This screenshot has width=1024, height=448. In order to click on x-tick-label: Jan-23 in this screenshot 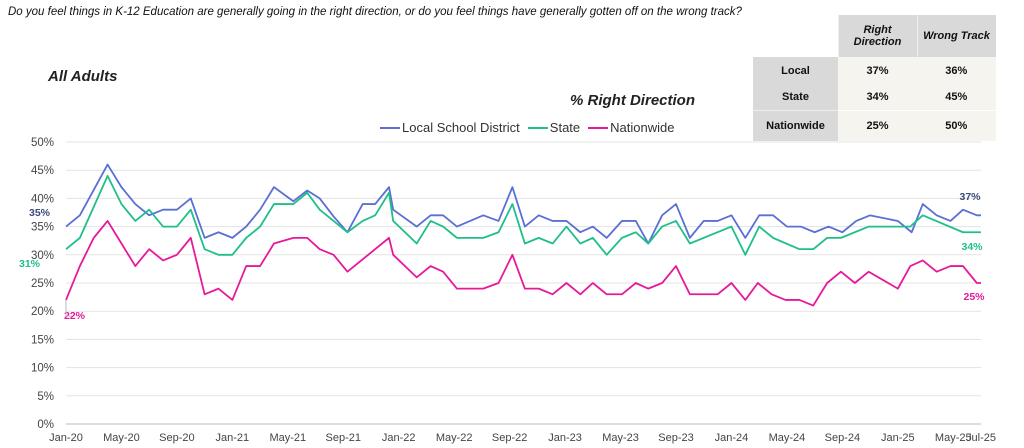, I will do `click(565, 438)`.